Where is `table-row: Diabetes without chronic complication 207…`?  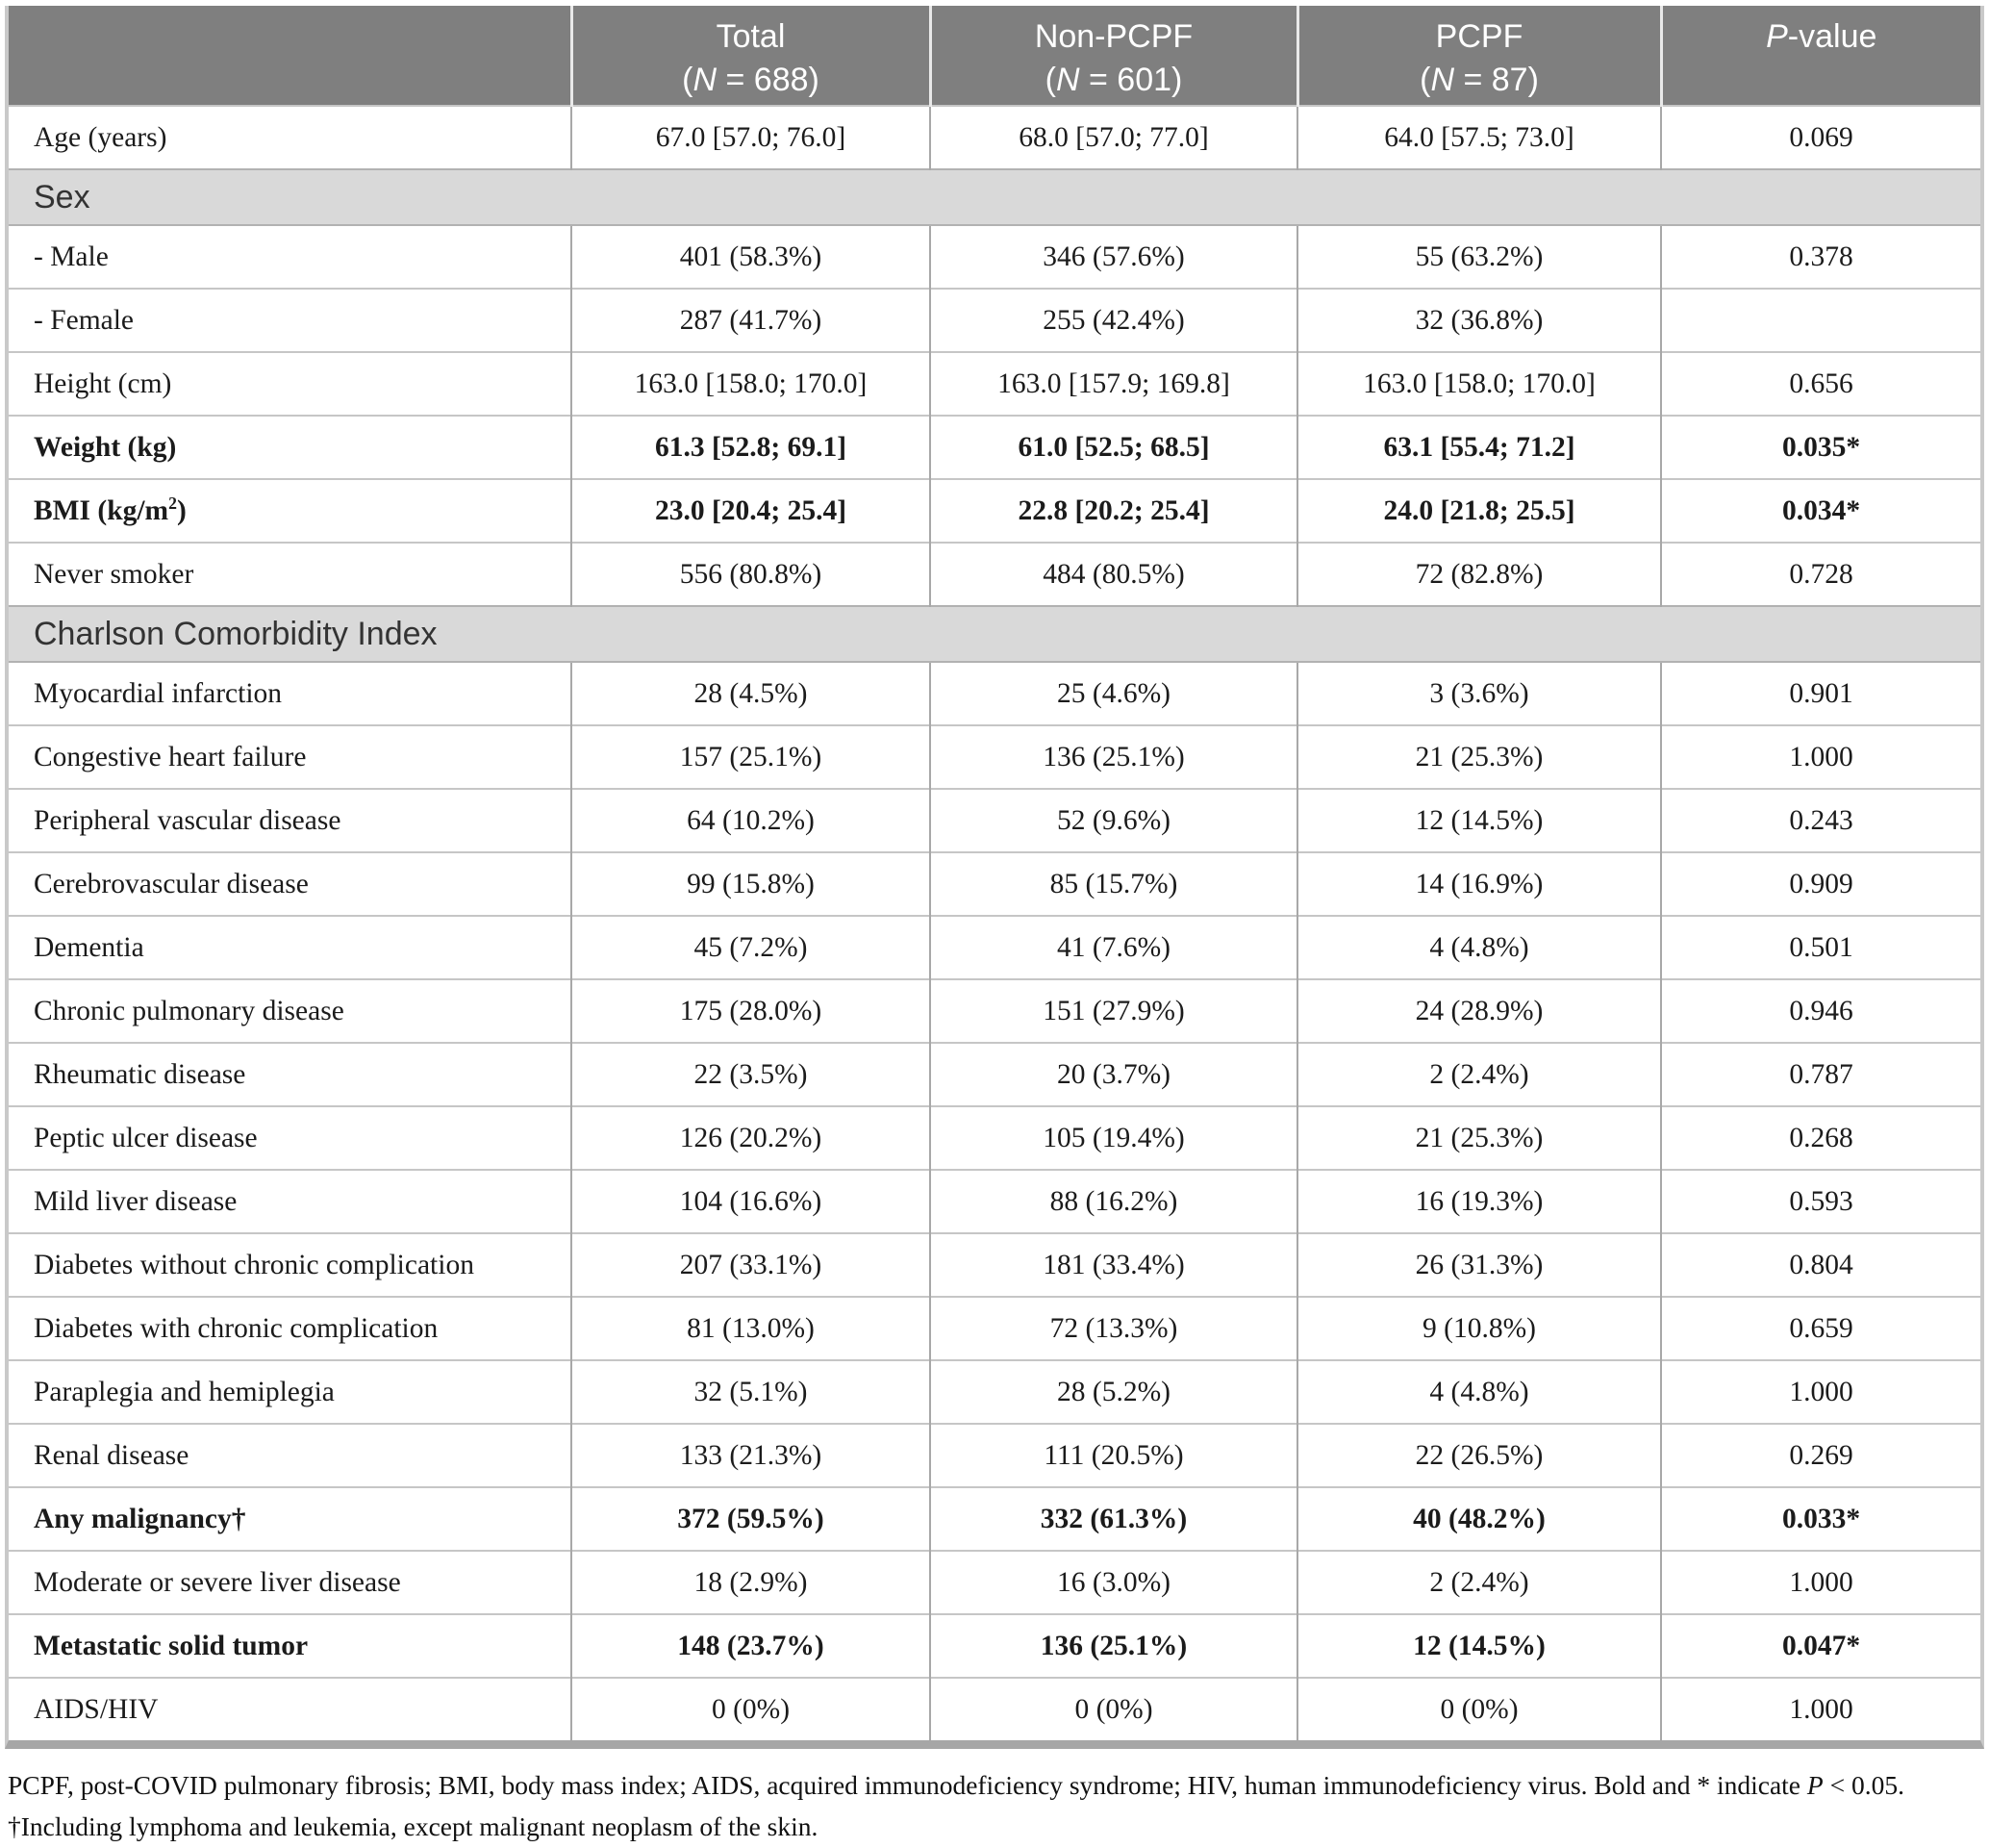
table-row: Diabetes without chronic complication 207… is located at coordinates (994, 1264).